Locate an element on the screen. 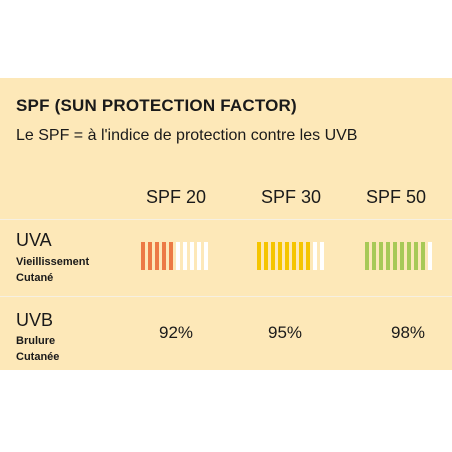 Image resolution: width=452 pixels, height=452 pixels. uva-bar-group-spf20 is located at coordinates (178, 256).